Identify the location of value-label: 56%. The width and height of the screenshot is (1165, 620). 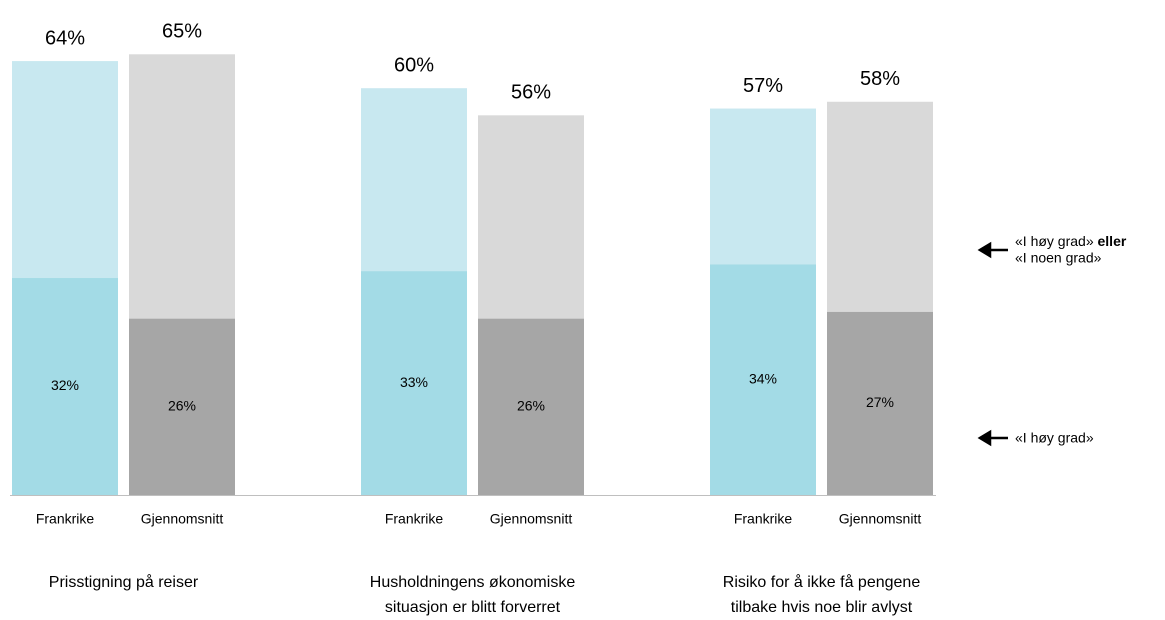
(531, 93).